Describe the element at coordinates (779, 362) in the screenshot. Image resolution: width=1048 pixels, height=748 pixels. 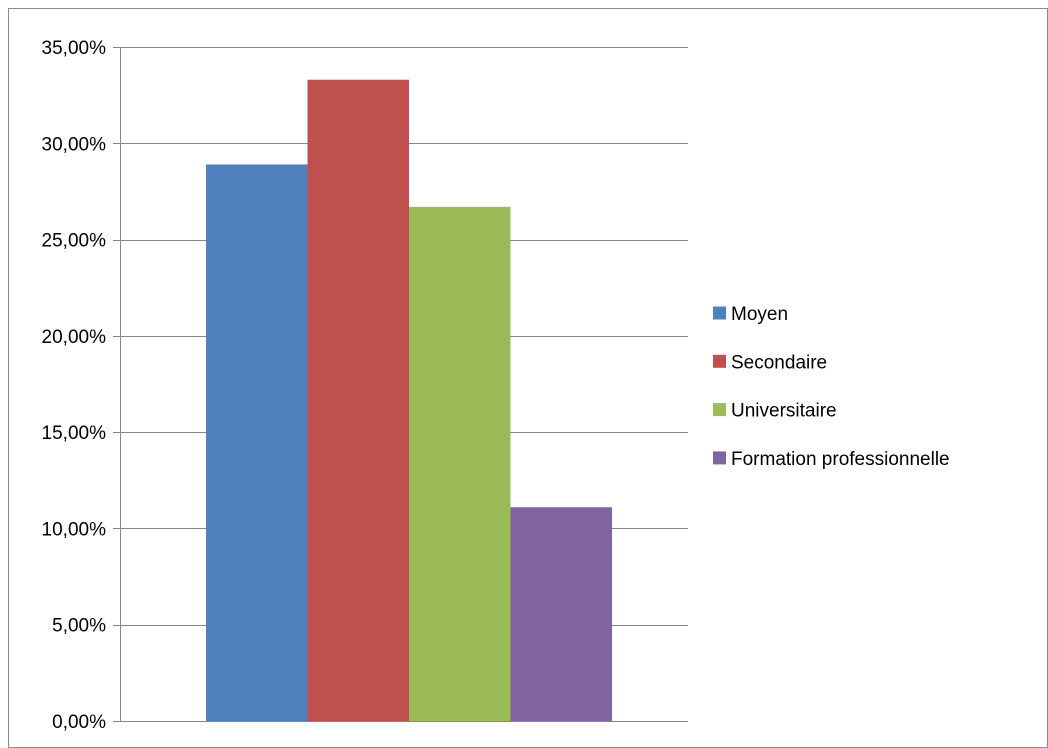
I see `legend-label: Secondaire` at that location.